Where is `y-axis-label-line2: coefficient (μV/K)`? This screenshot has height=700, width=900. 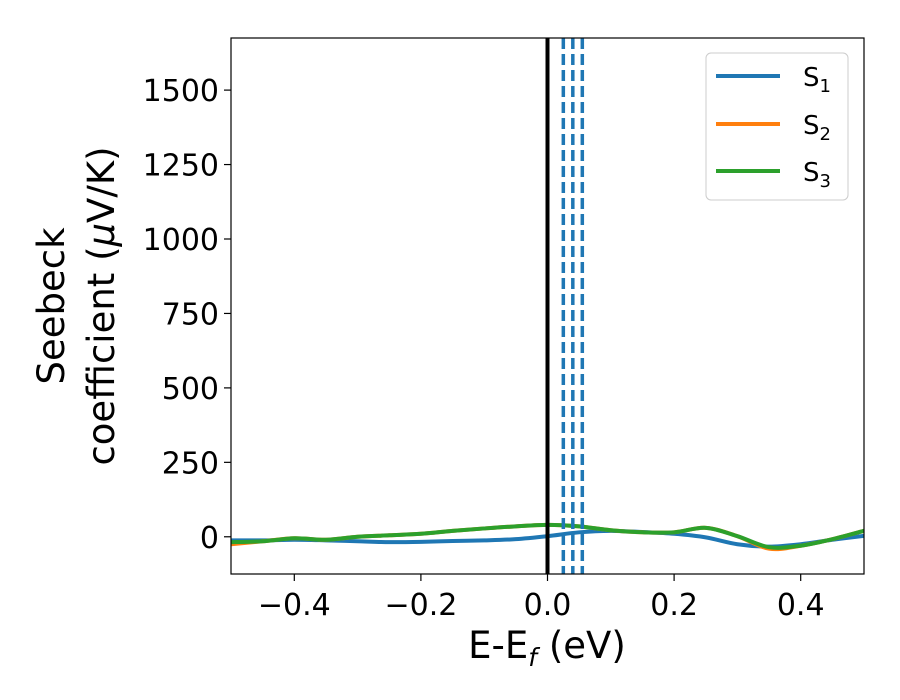 y-axis-label-line2: coefficient (μV/K) is located at coordinates (101, 305).